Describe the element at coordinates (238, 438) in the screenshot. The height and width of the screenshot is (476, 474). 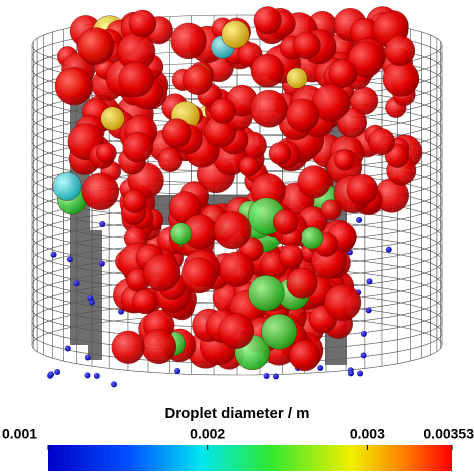
I see `colorbar-ticks: 0.001 0.002 0.003 0.00353` at that location.